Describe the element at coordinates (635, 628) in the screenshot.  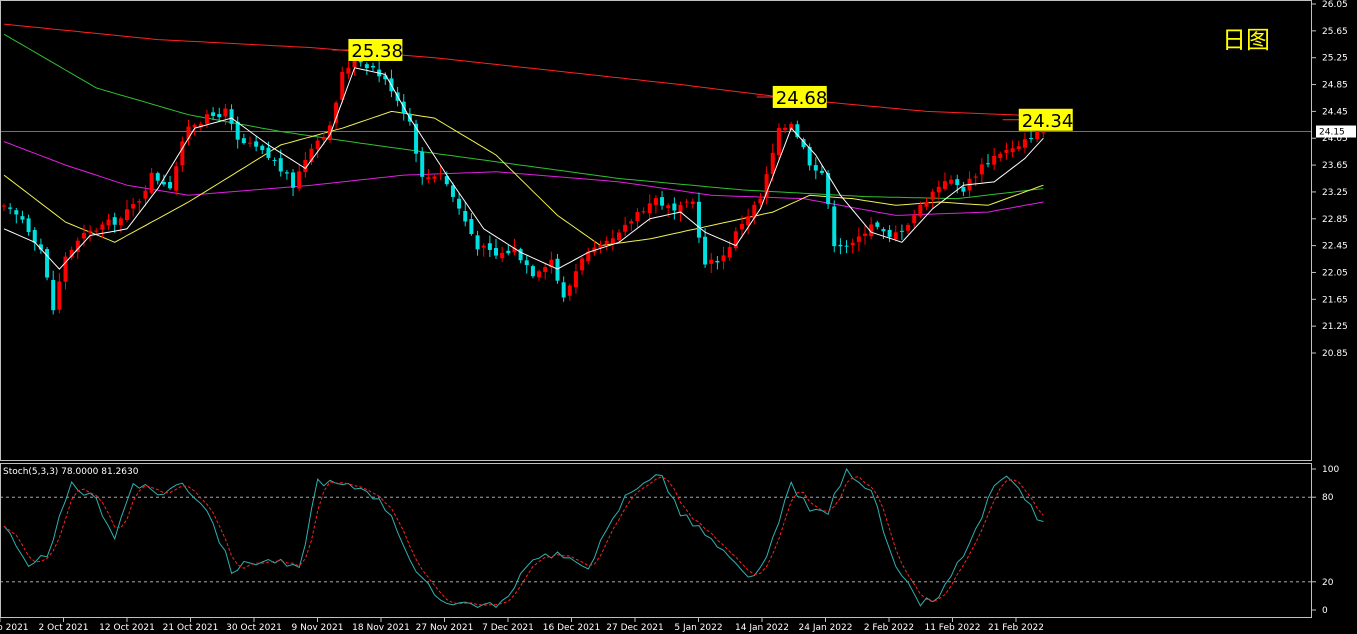
I see `date-tick-label: 27 Dec 2021` at that location.